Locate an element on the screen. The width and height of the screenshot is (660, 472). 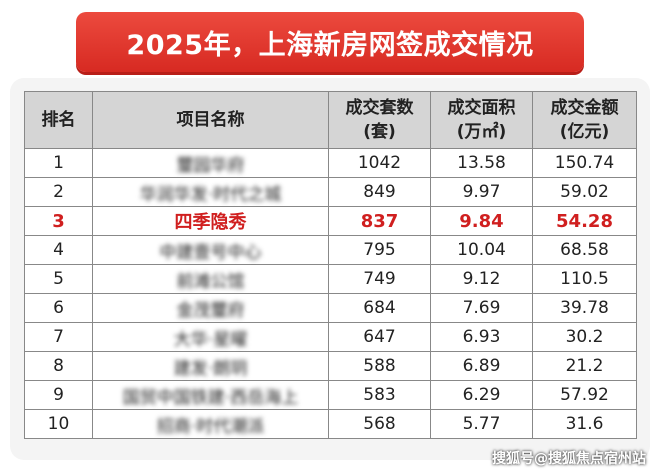
cell-rank: 8 is located at coordinates (58, 366).